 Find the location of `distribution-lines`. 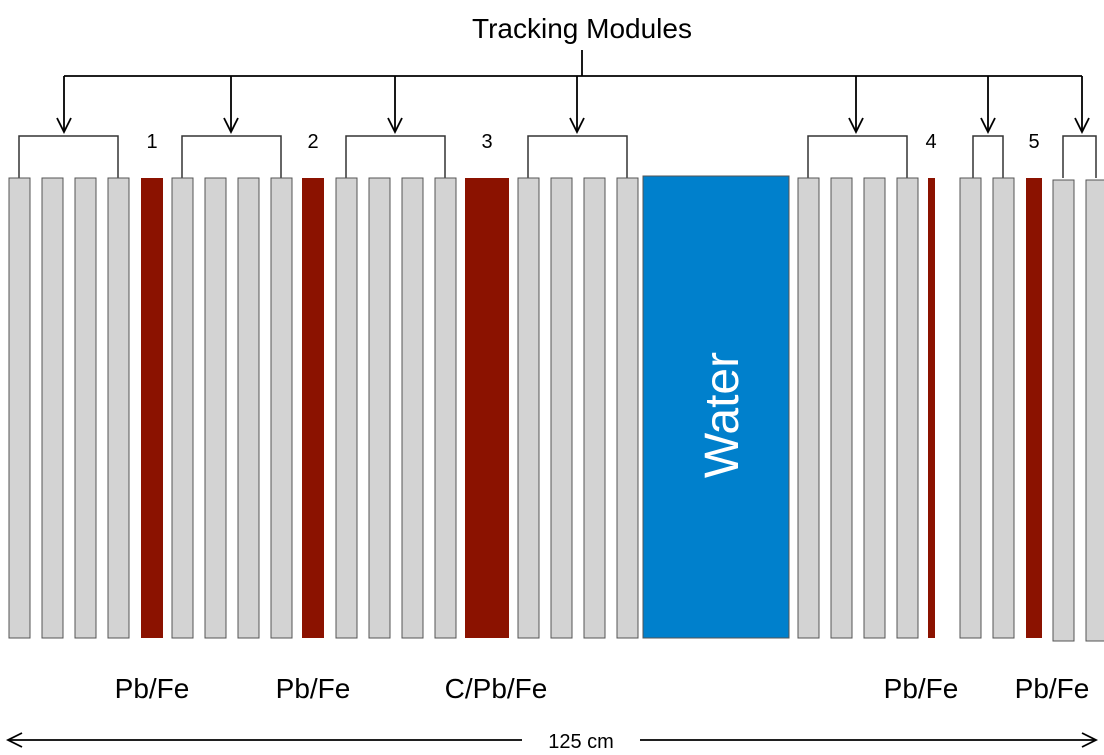

distribution-lines is located at coordinates (573, 92).